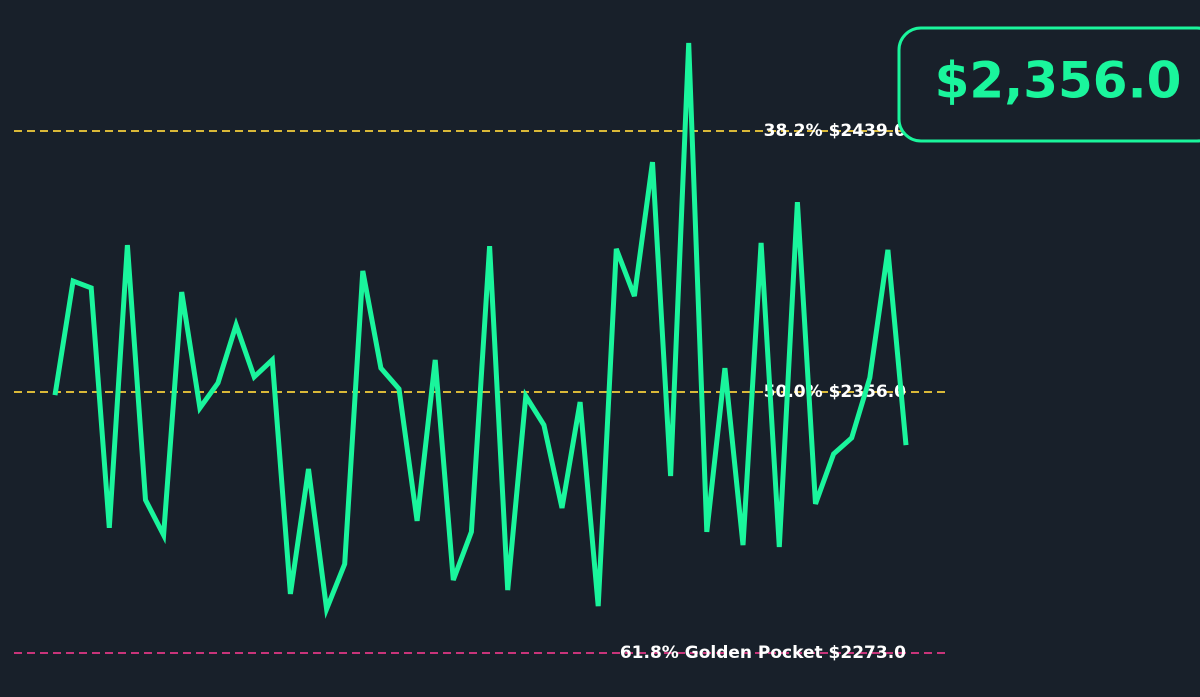 The image size is (1200, 697). I want to click on price-badge: $2,356.0, so click(1048, 84).